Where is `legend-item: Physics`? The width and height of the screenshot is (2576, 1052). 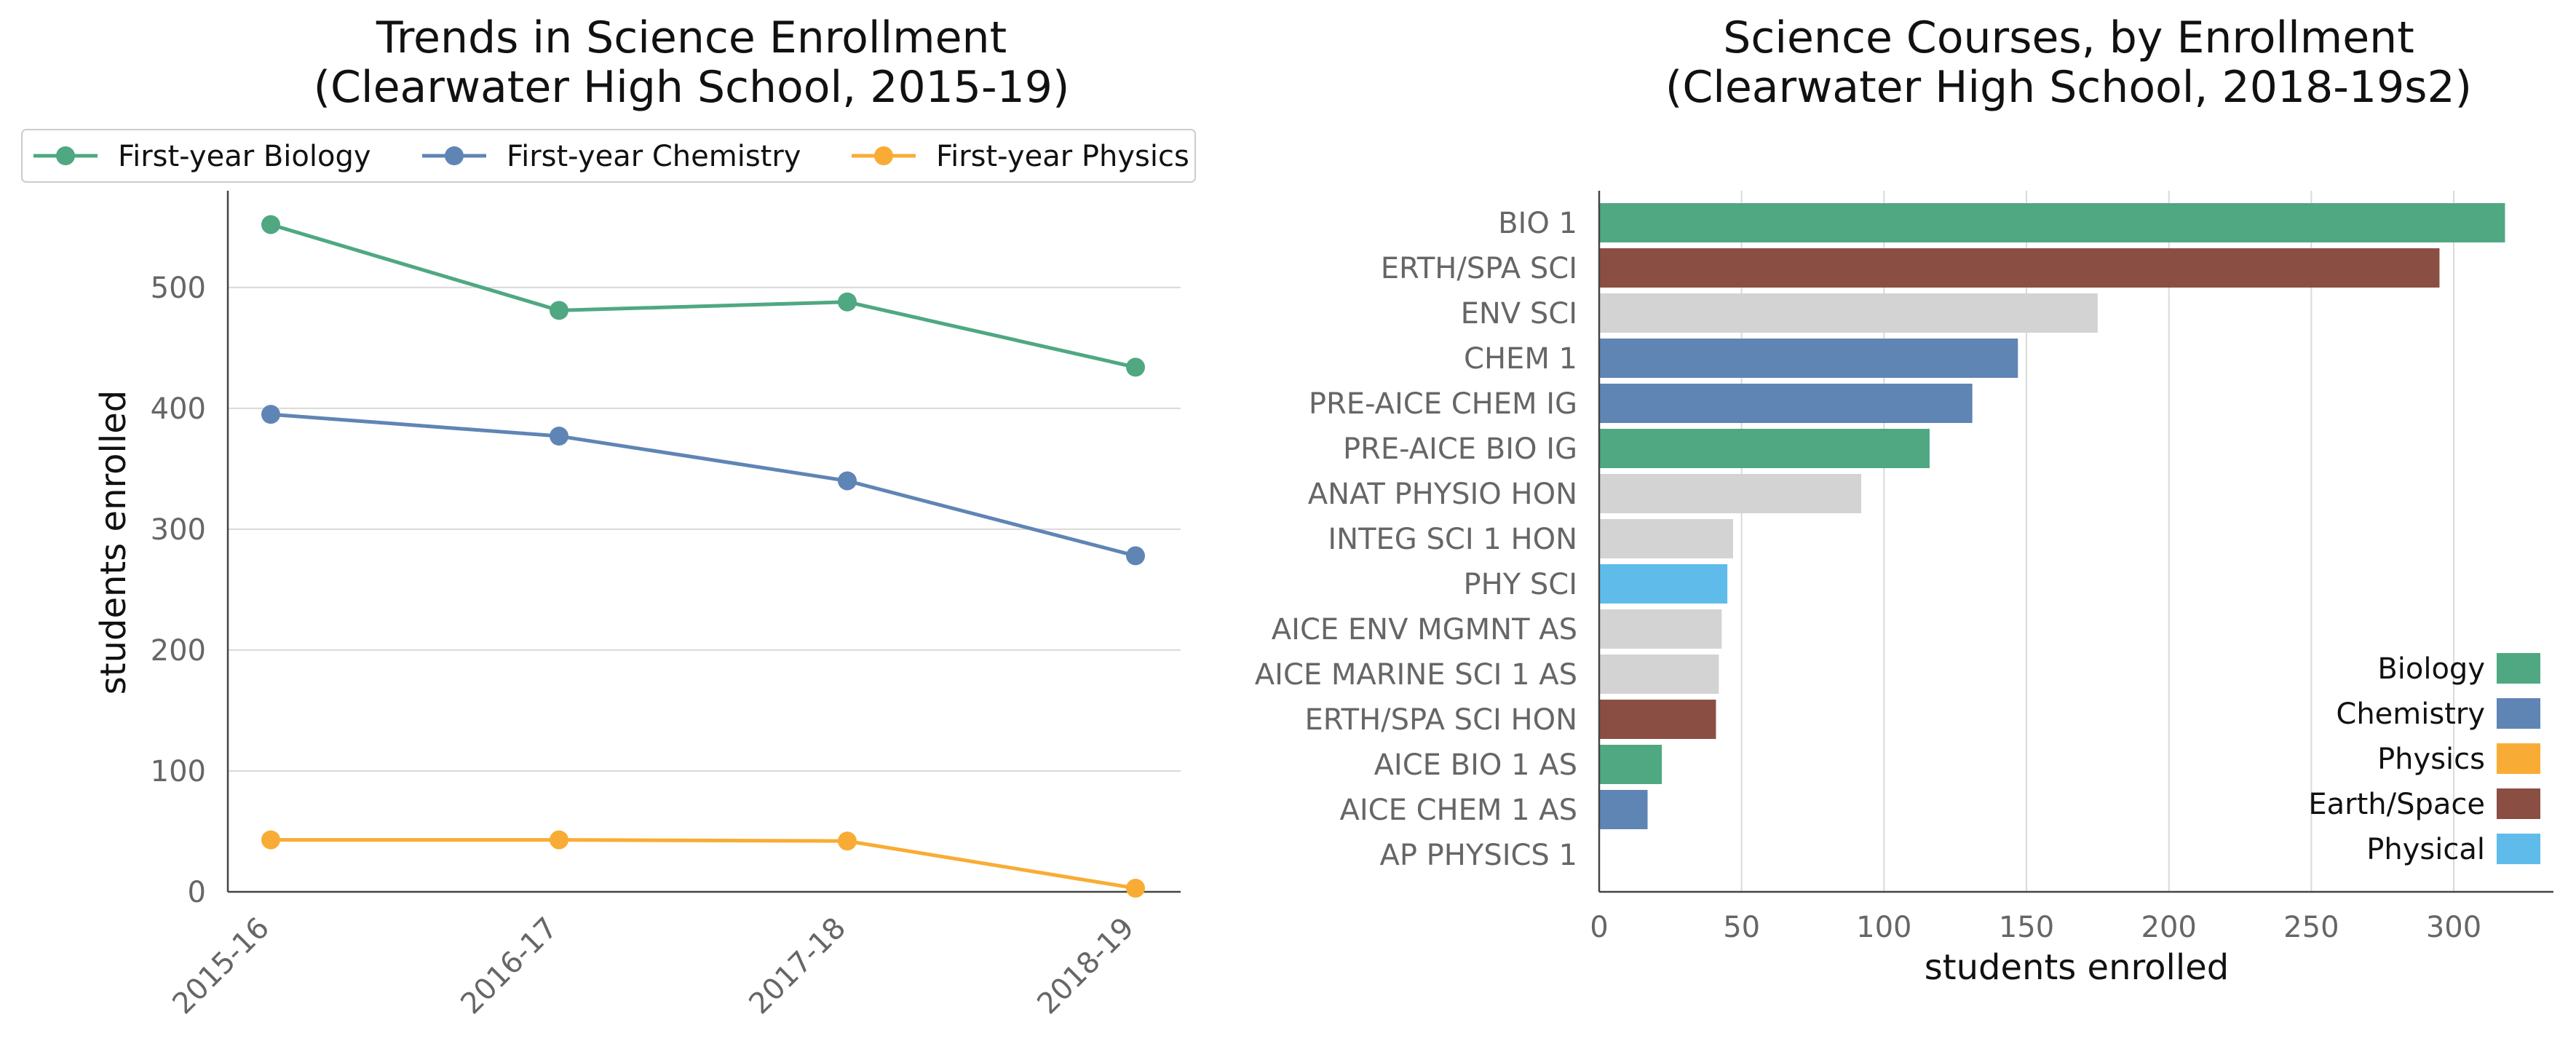
legend-item: Physics is located at coordinates (2458, 759).